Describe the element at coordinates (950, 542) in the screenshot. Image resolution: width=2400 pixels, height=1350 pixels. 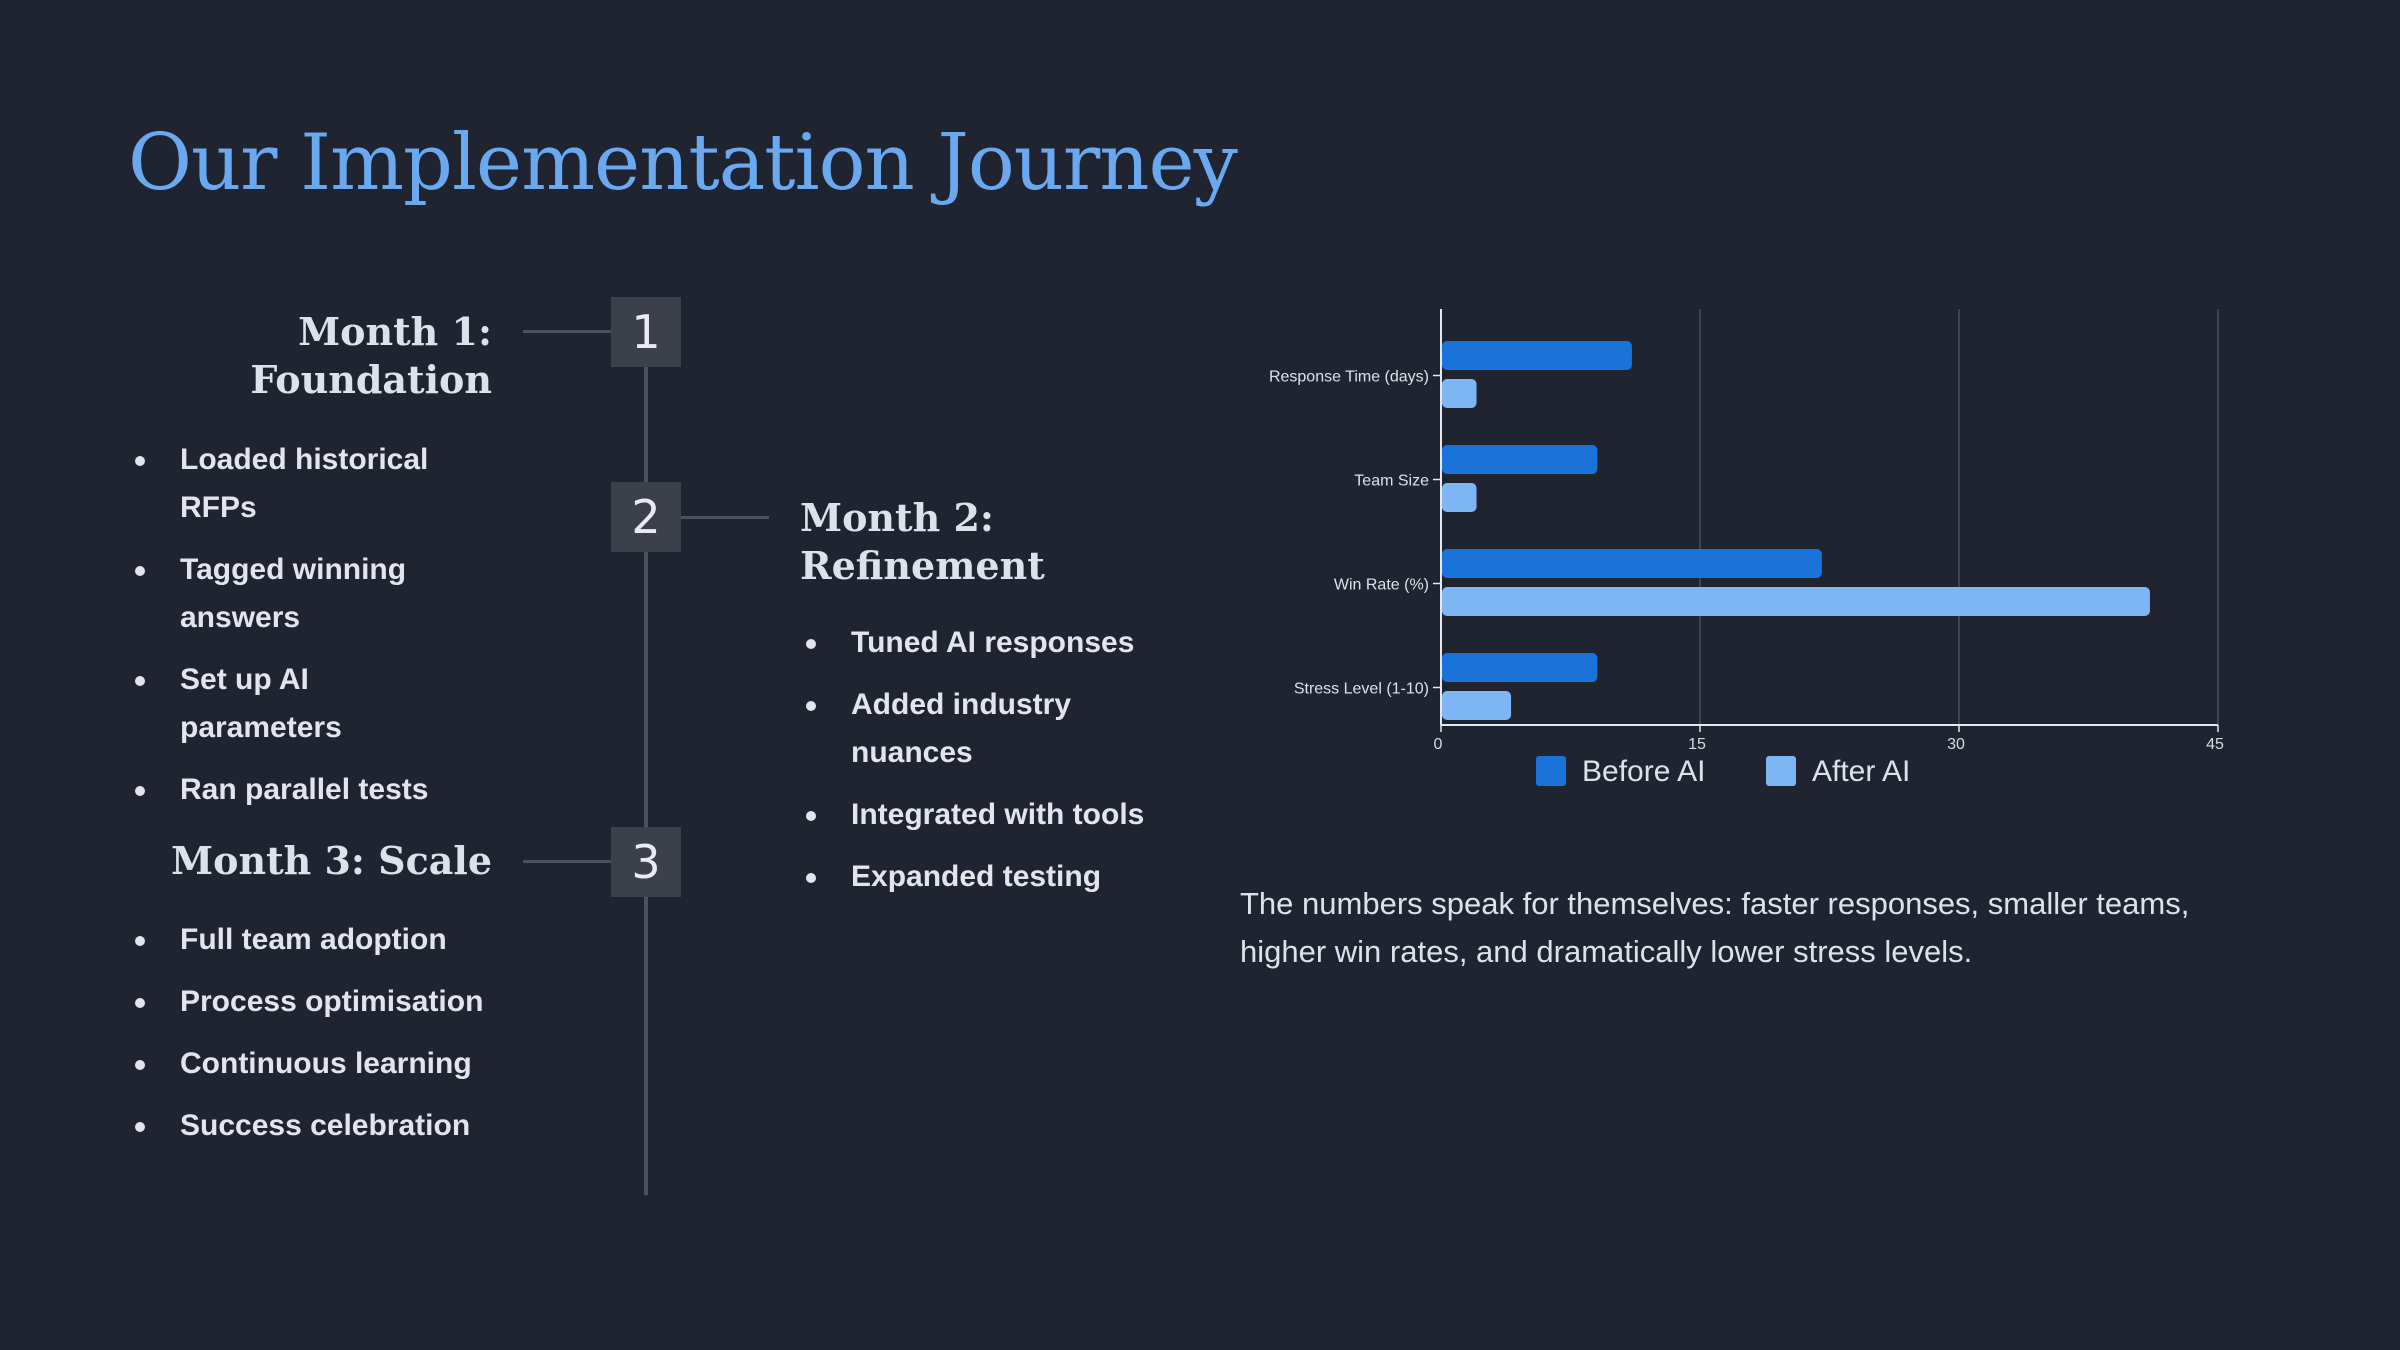
I see `step-2-title: Month 2: Refinement` at that location.